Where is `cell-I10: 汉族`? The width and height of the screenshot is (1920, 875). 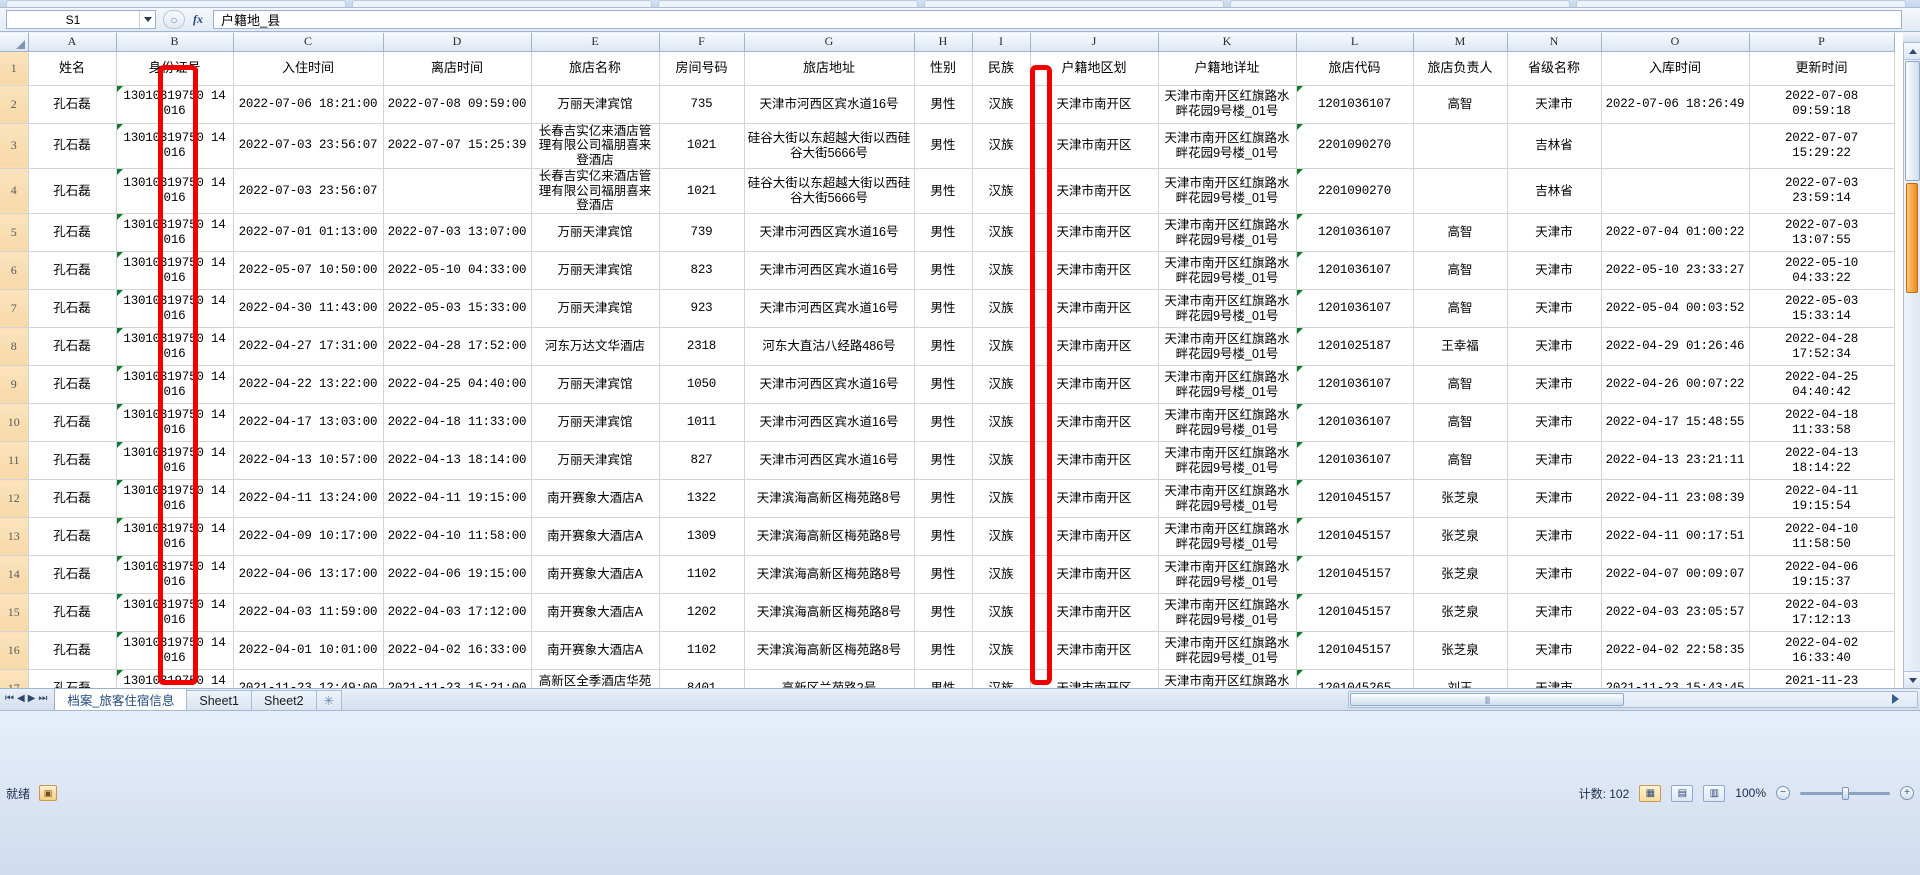
cell-I10: 汉族 is located at coordinates (1001, 422).